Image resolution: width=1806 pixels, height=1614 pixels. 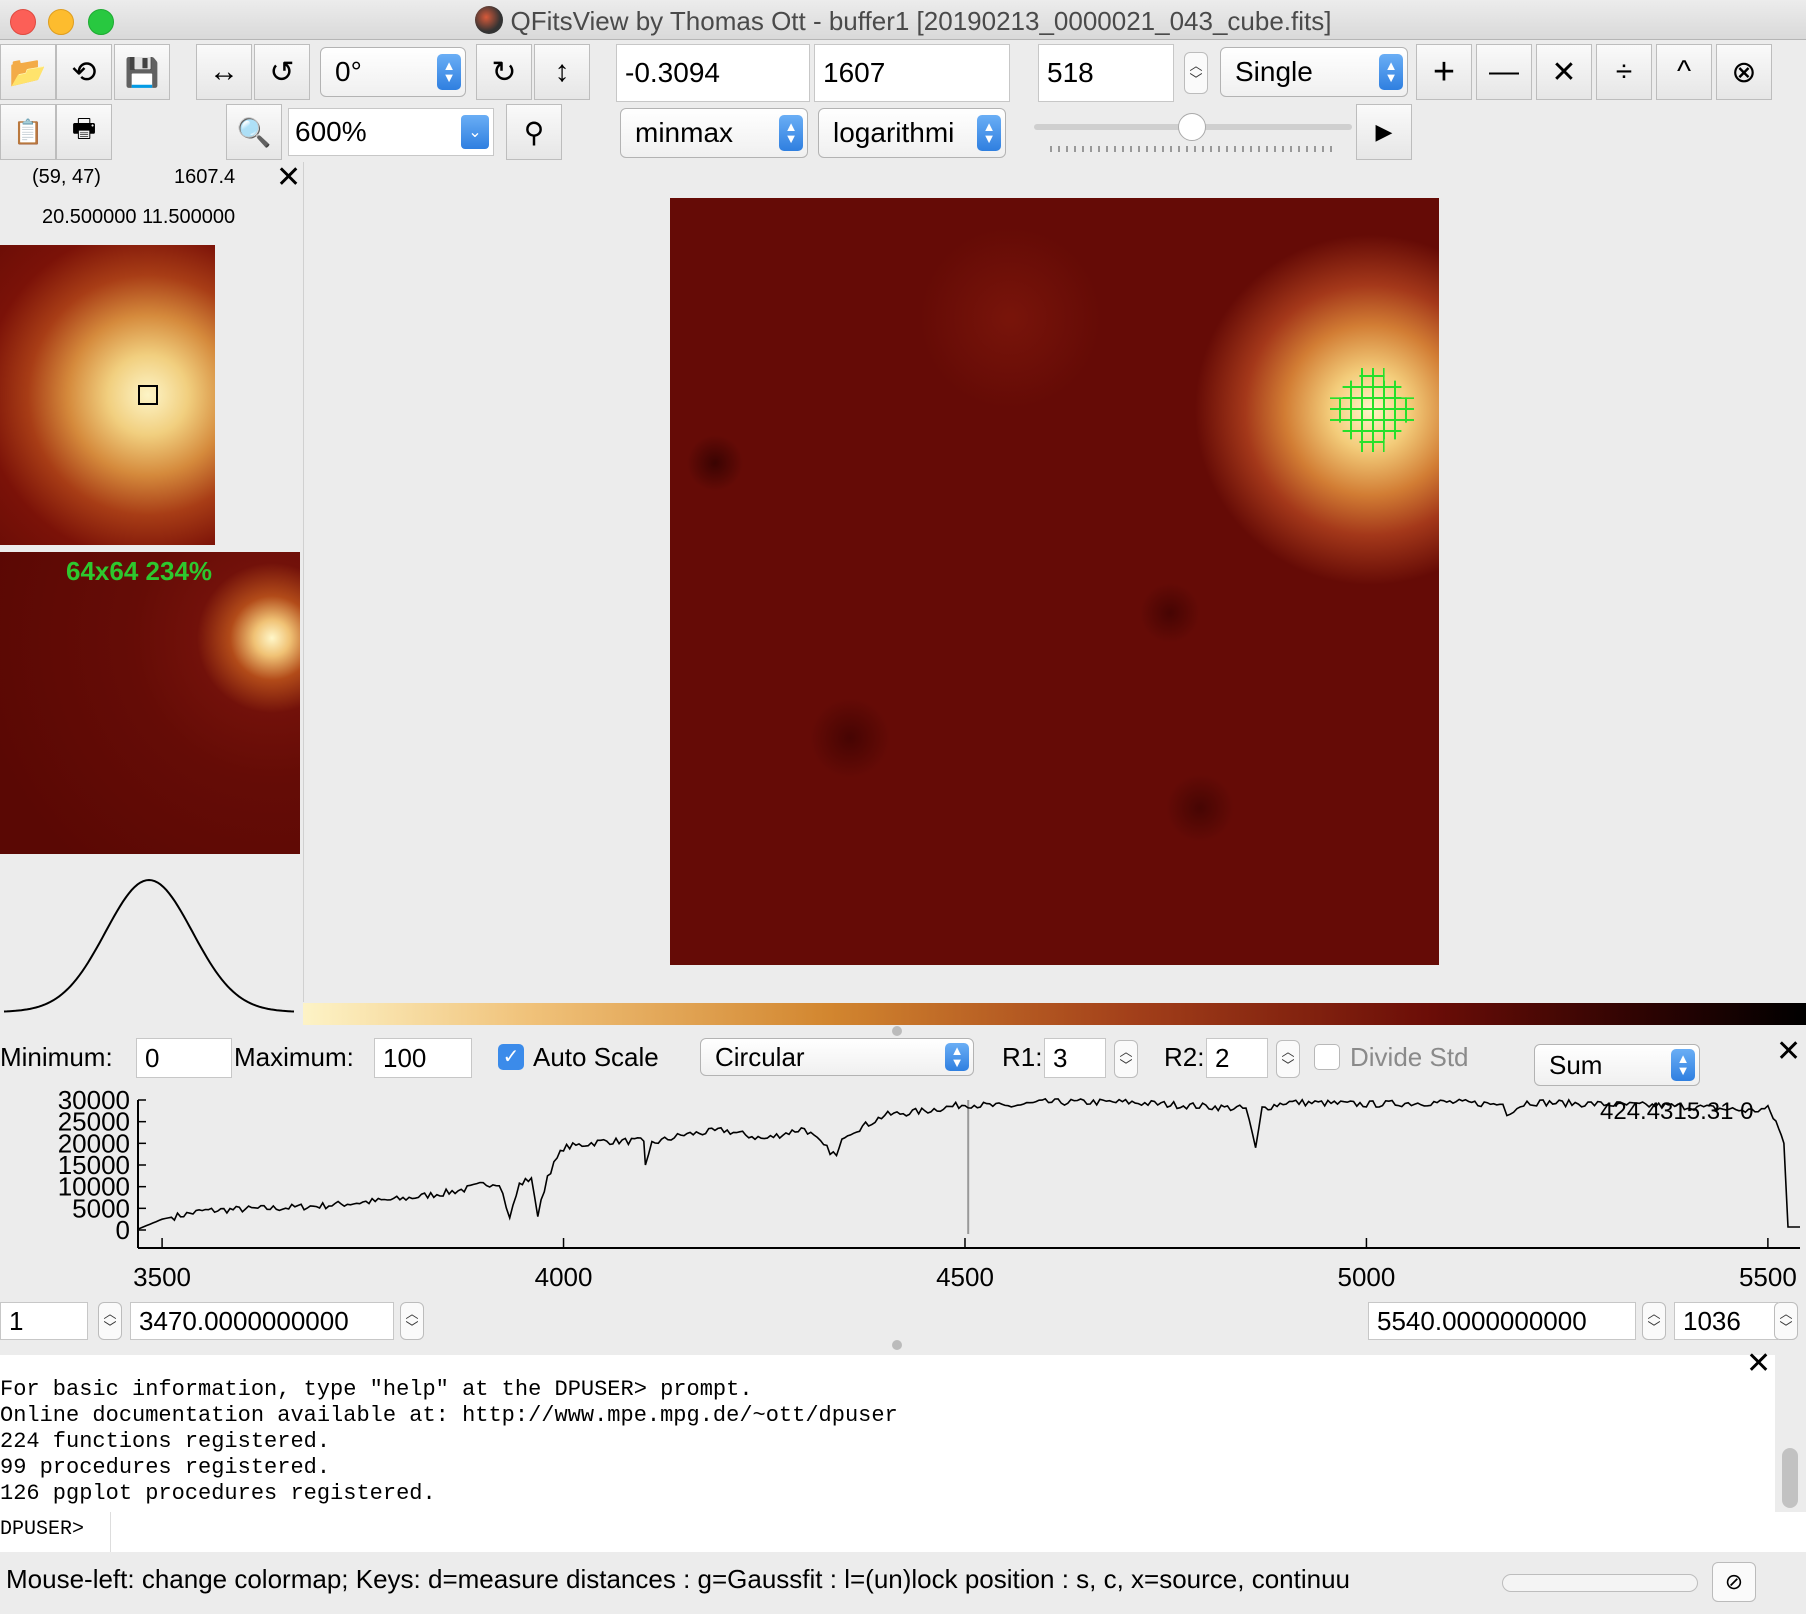 What do you see at coordinates (94, 1187) in the screenshot?
I see `y-tick-label: 10000` at bounding box center [94, 1187].